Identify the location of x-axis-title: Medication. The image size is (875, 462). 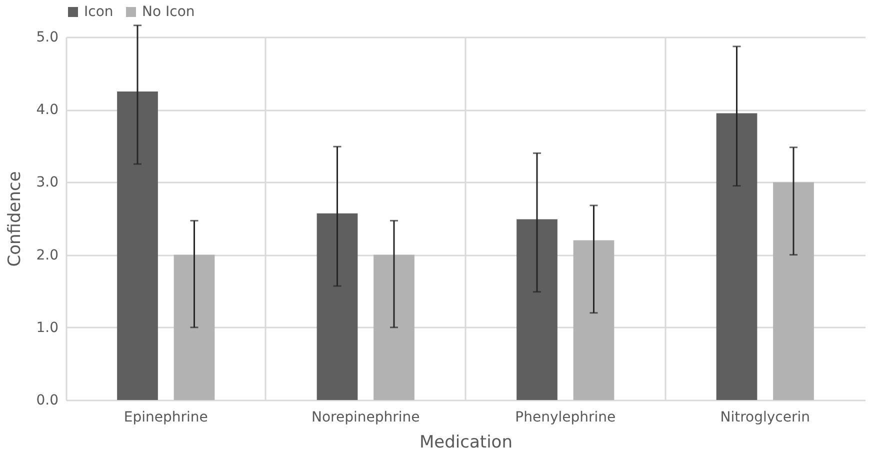
(466, 442).